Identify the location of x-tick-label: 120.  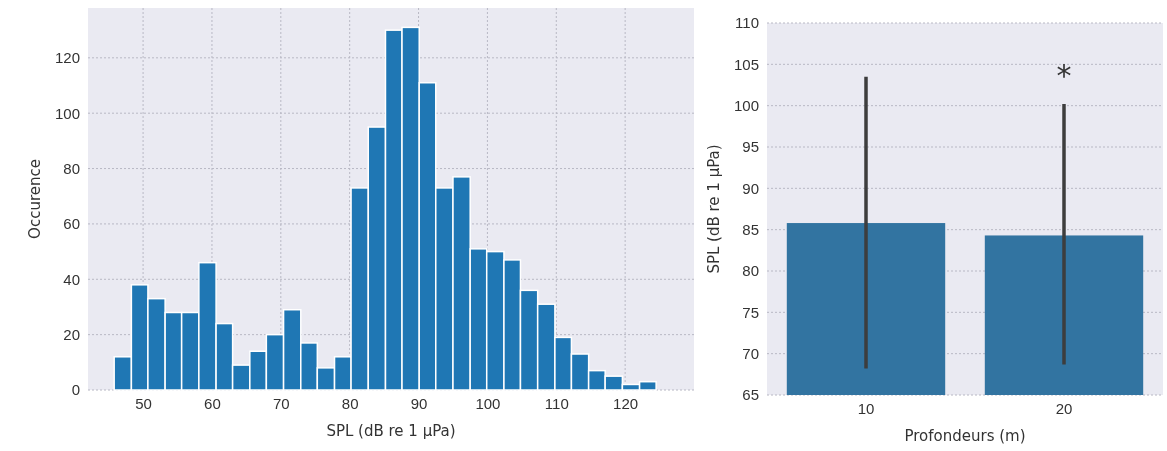
(626, 403).